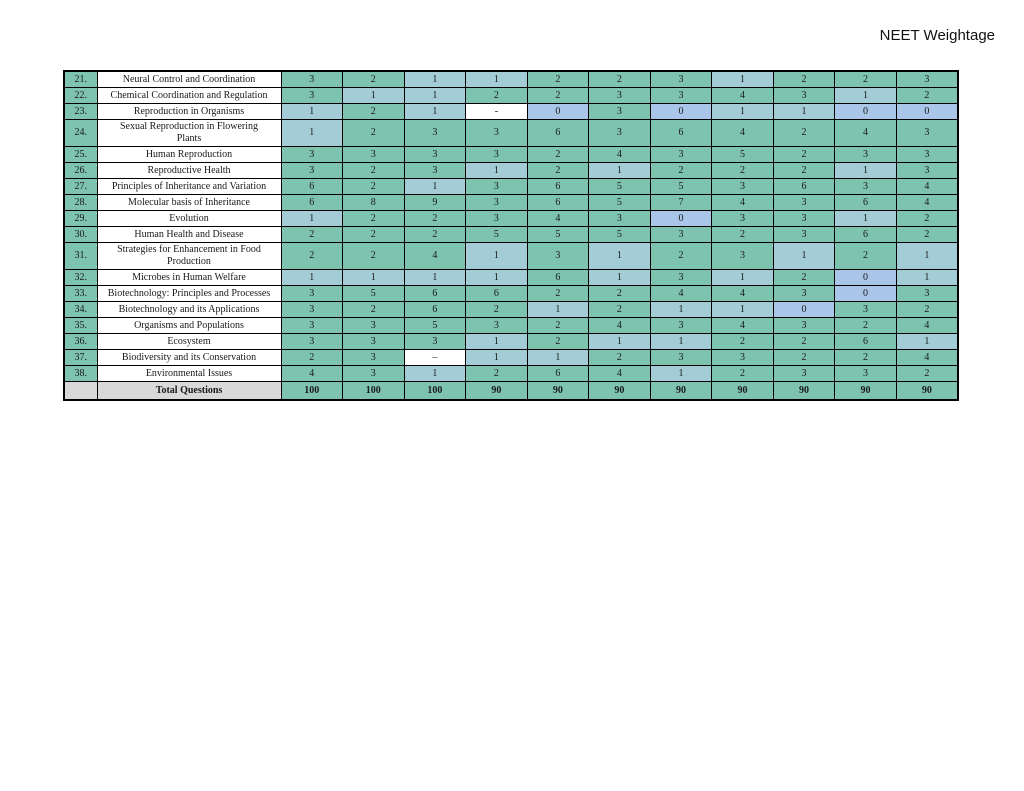  I want to click on row-number-cell: 30., so click(80, 234).